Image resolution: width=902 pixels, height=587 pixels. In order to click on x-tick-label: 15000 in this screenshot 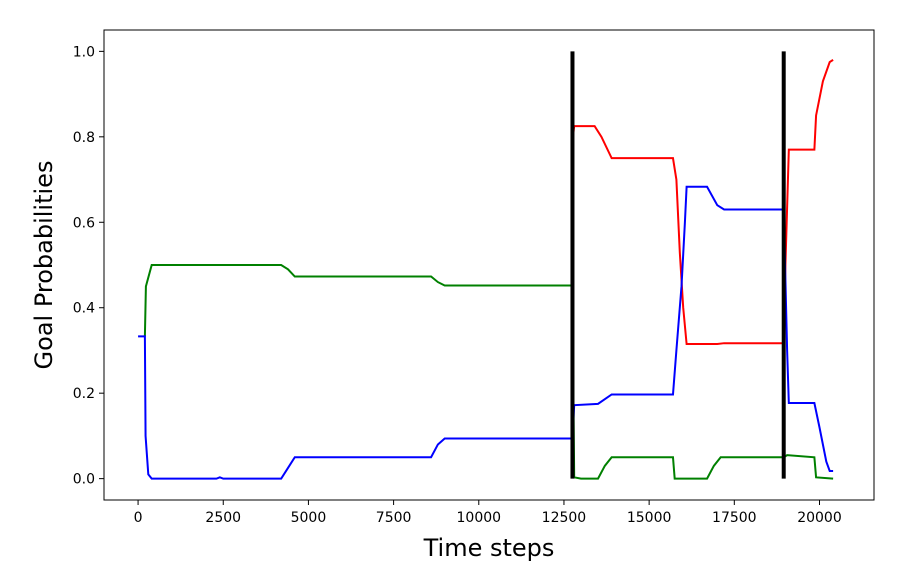, I will do `click(649, 518)`.